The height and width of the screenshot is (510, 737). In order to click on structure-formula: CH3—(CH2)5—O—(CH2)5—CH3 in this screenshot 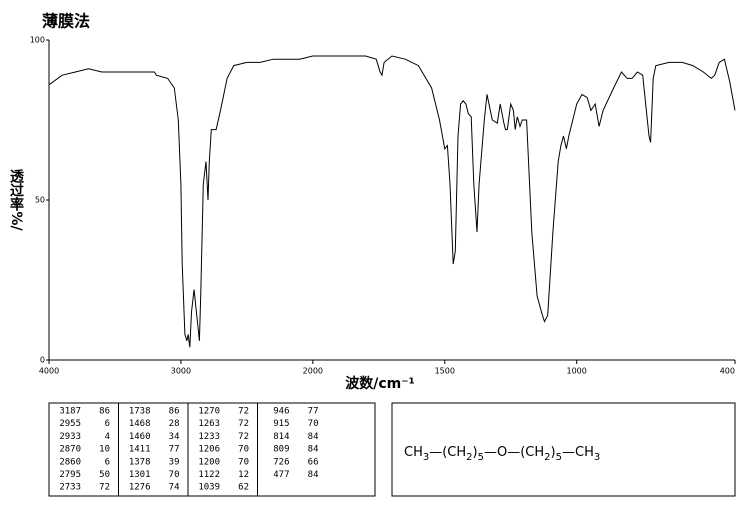, I will do `click(502, 454)`.